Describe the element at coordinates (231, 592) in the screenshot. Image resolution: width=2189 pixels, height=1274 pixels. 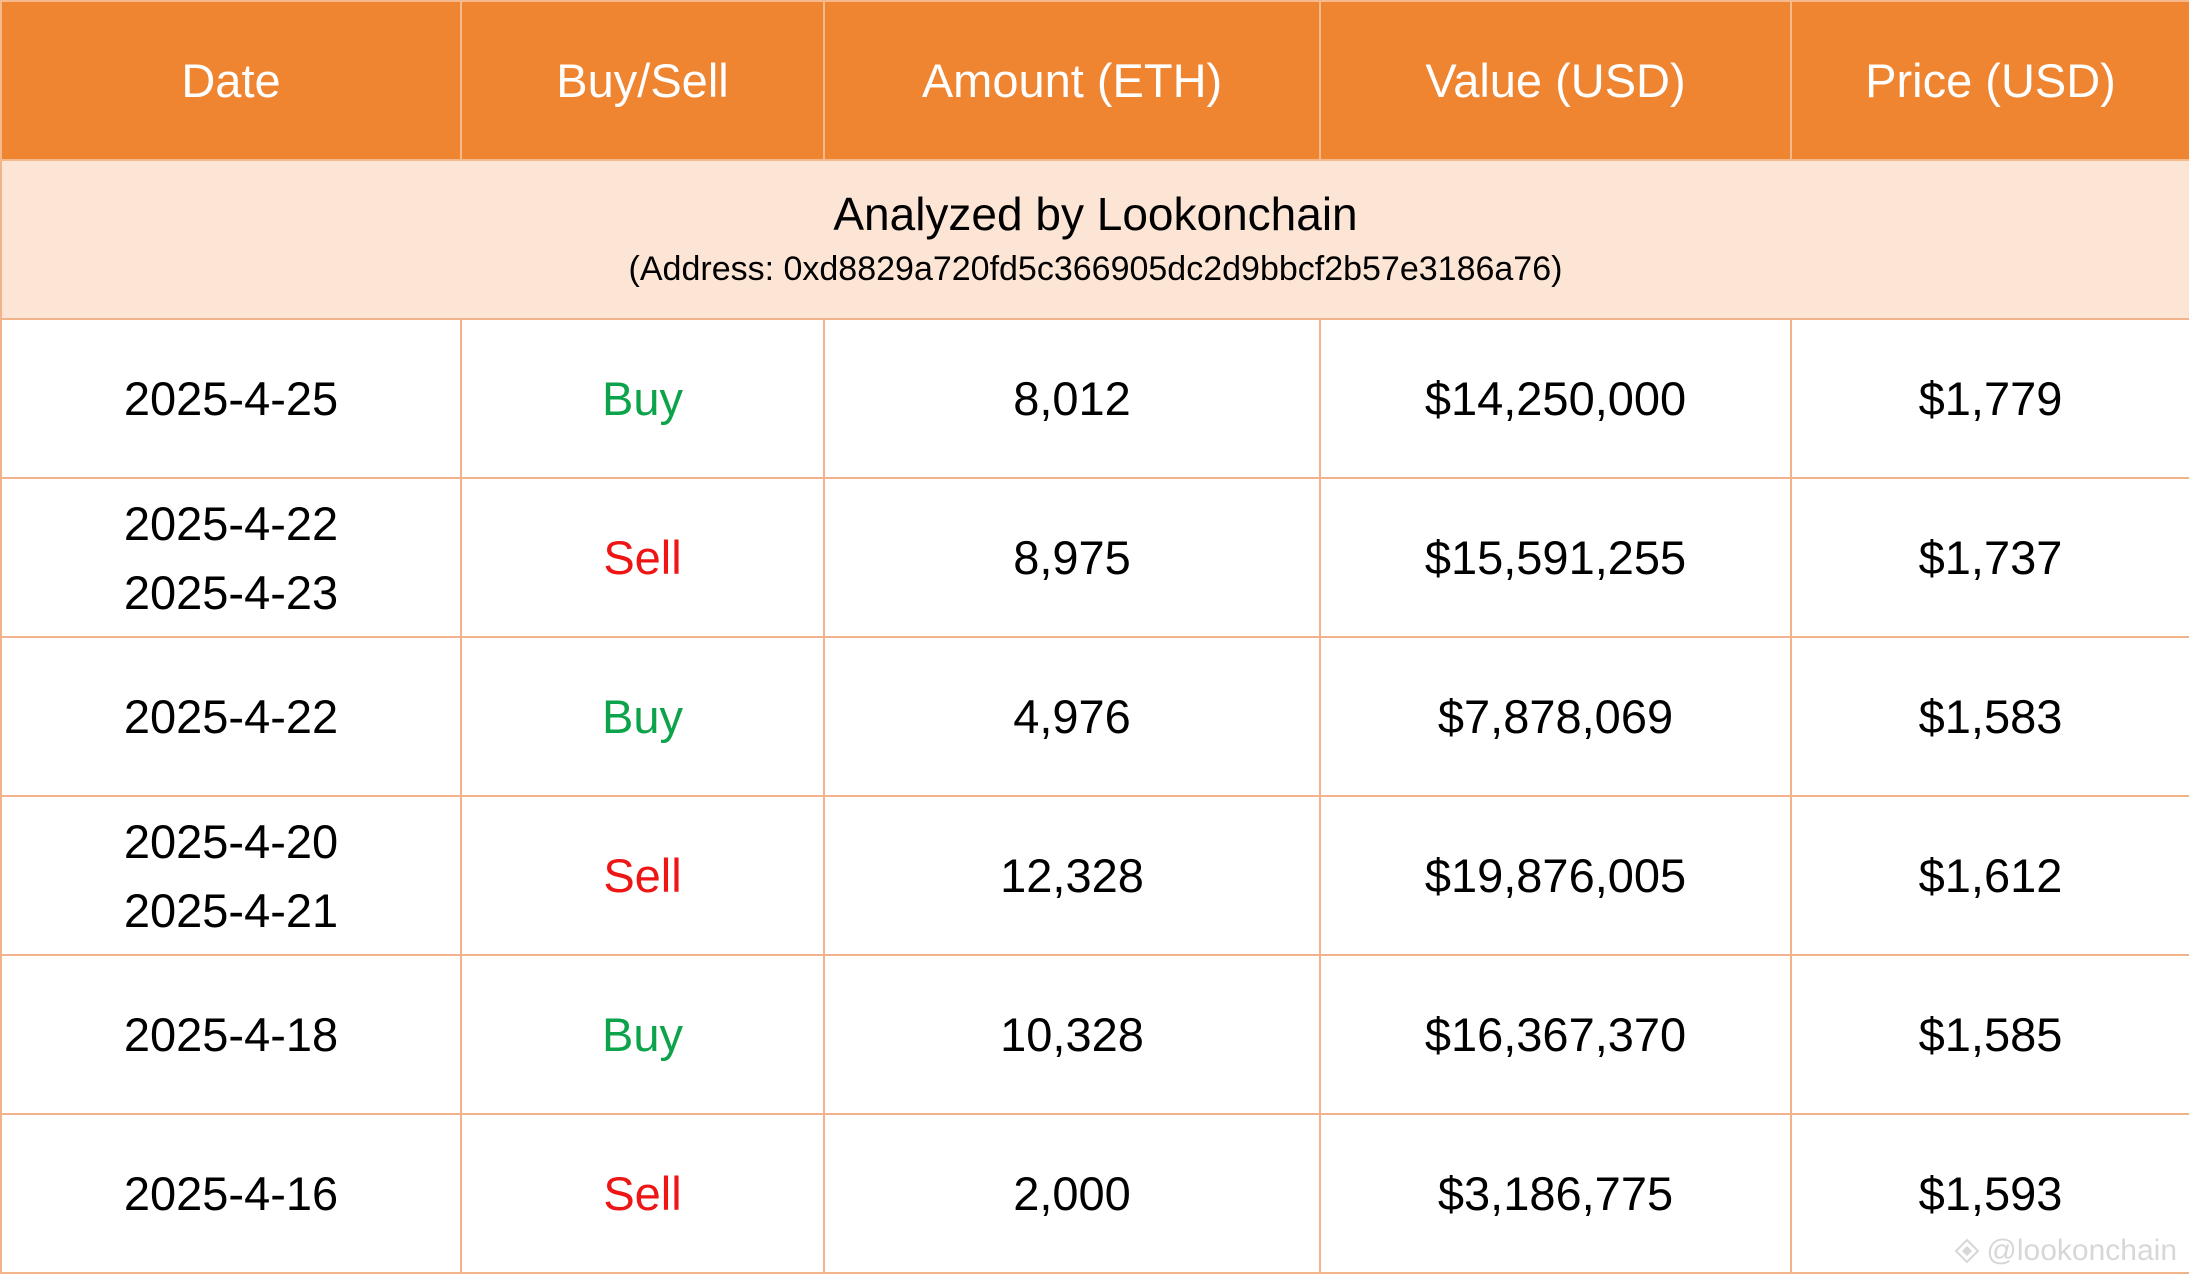
I see `date-value: 2025-4-23` at that location.